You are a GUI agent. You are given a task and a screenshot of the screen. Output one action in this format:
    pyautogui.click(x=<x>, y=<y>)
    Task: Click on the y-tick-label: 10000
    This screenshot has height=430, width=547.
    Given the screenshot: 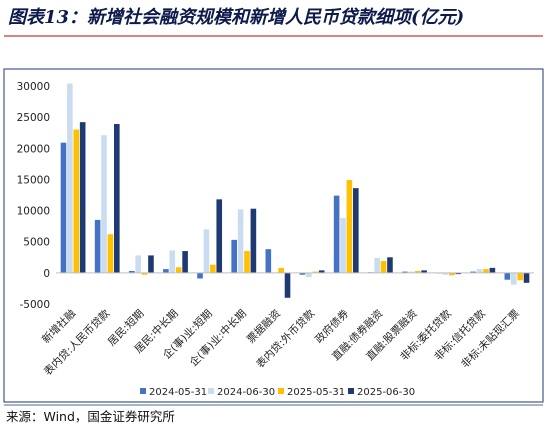 What is the action you would take?
    pyautogui.click(x=33, y=212)
    